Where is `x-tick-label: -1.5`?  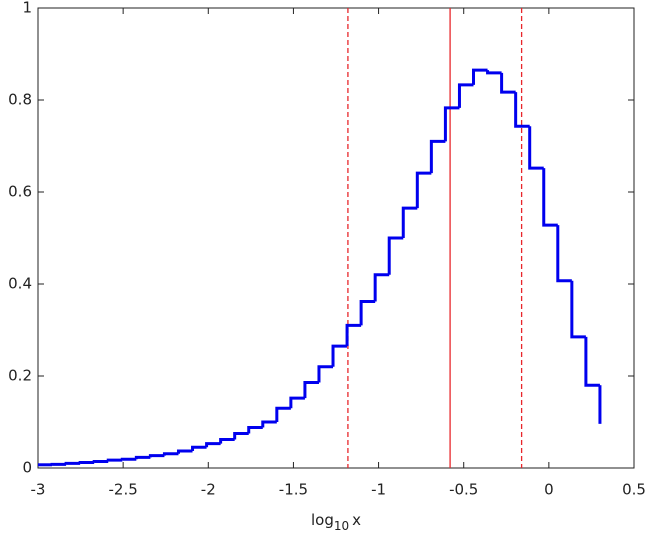 x-tick-label: -1.5 is located at coordinates (293, 490).